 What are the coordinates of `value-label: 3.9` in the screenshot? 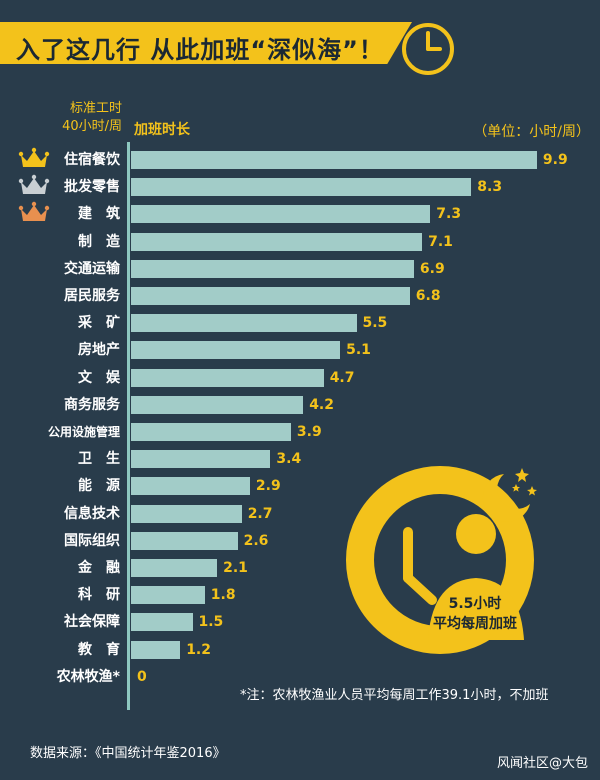 It's located at (309, 432).